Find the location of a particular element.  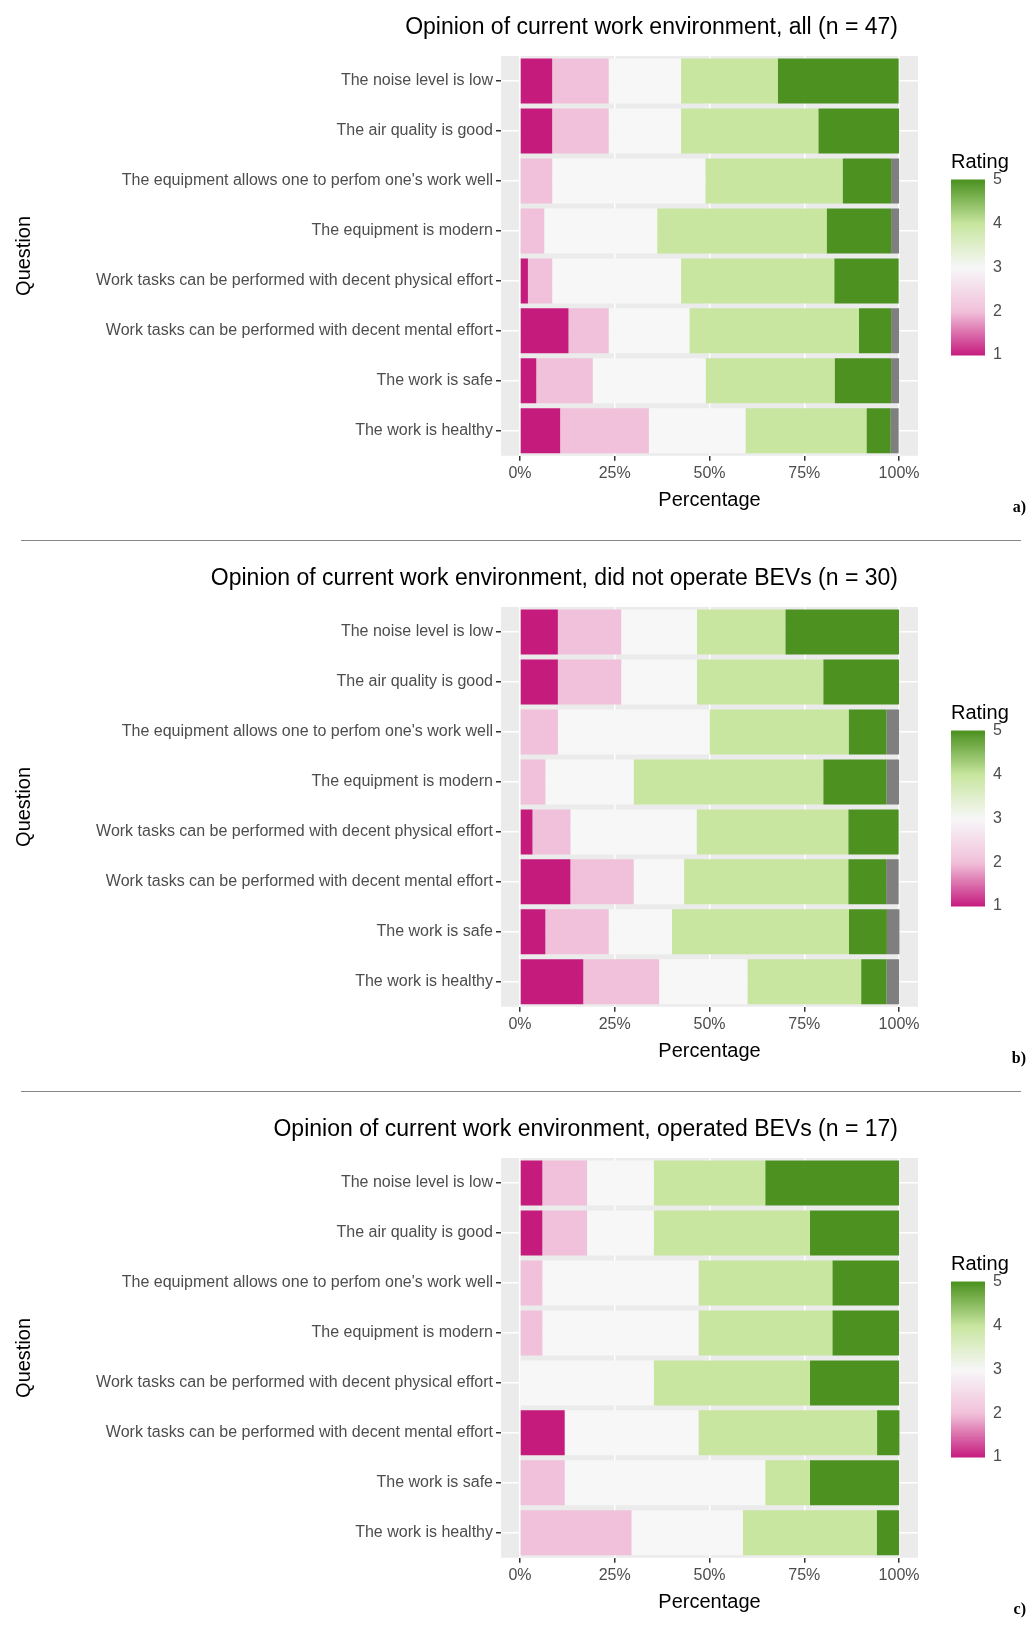

text: c) is located at coordinates (1019, 1609).